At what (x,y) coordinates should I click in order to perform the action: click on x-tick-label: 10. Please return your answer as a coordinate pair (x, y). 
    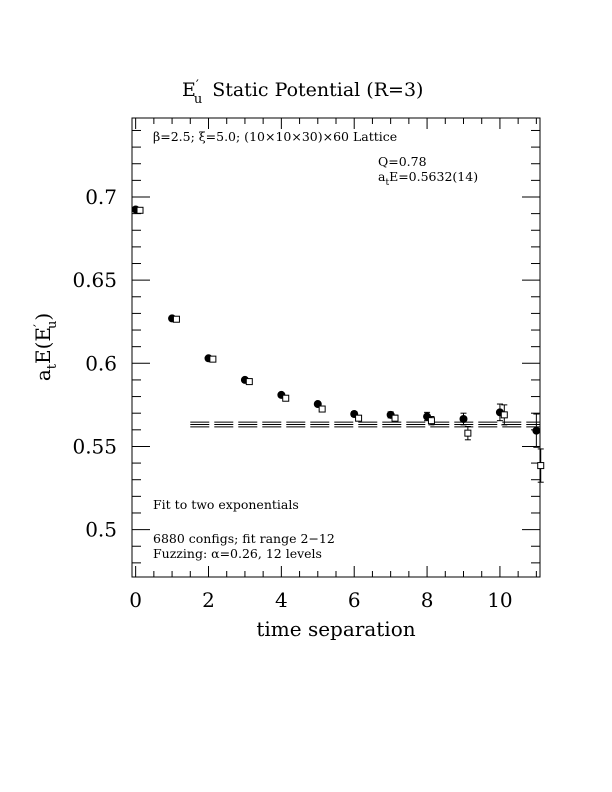
    Looking at the image, I should click on (499, 600).